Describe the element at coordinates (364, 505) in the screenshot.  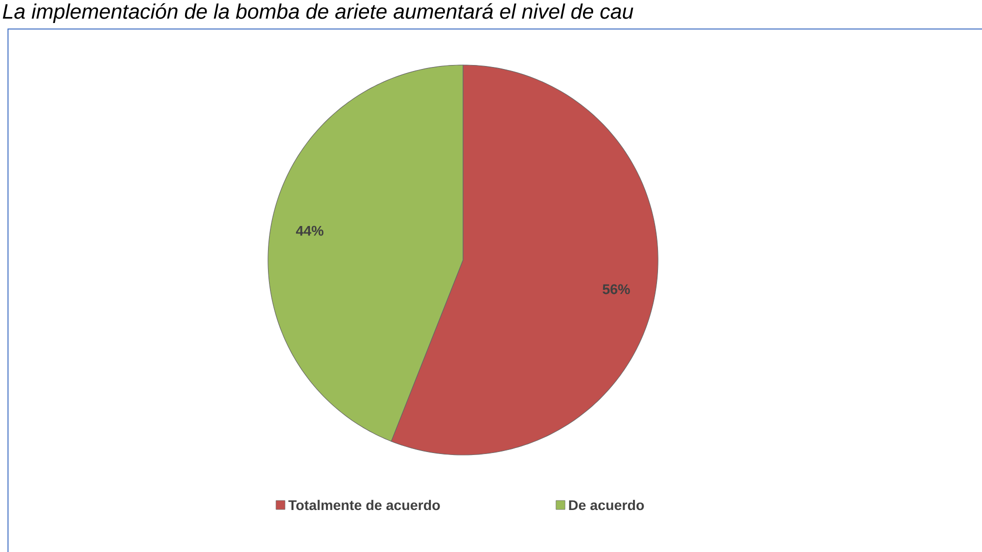
I see `legend-label: Totalmente de acuerdo` at that location.